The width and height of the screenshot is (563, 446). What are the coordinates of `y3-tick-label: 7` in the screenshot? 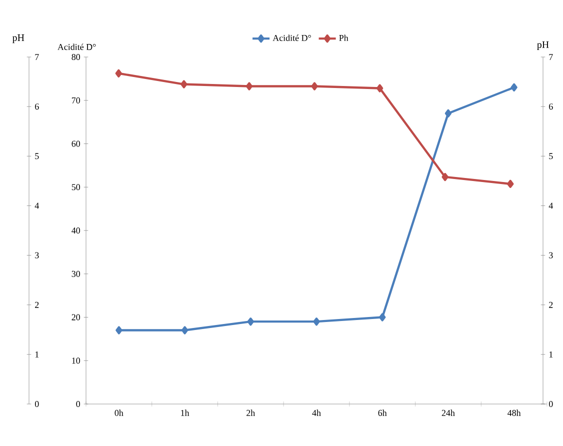 It's located at (37, 57).